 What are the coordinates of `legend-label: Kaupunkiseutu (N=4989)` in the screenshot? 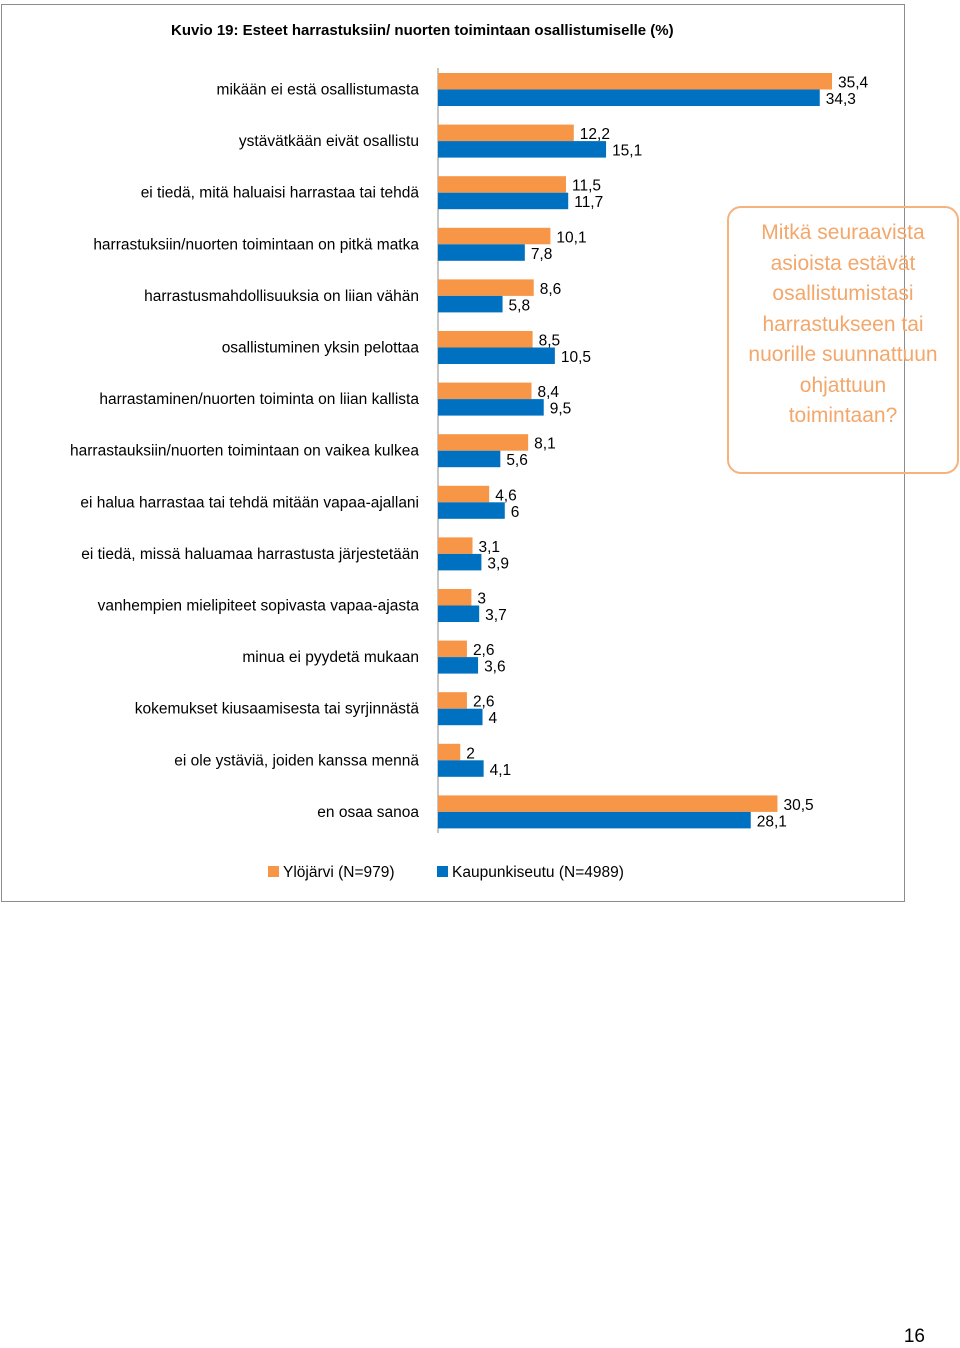 It's located at (538, 872).